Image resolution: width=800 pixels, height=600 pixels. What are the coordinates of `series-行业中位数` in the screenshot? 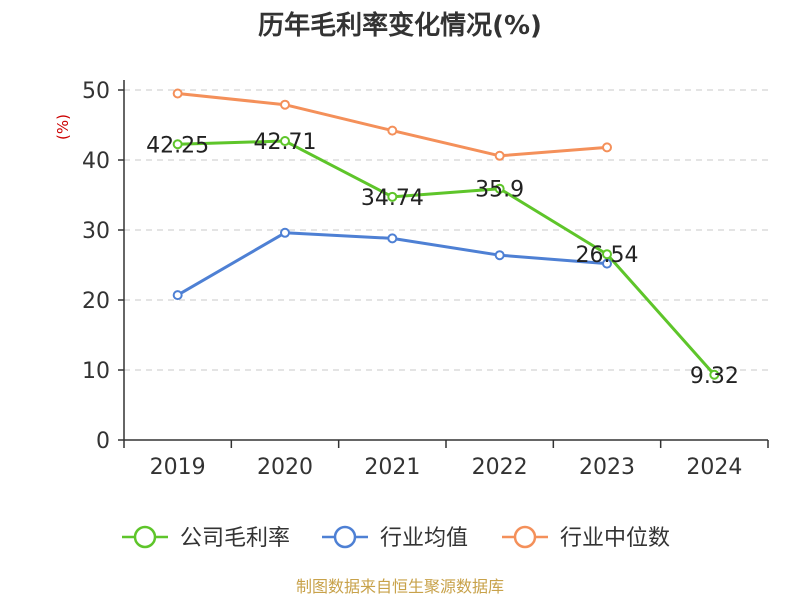 It's located at (392, 124).